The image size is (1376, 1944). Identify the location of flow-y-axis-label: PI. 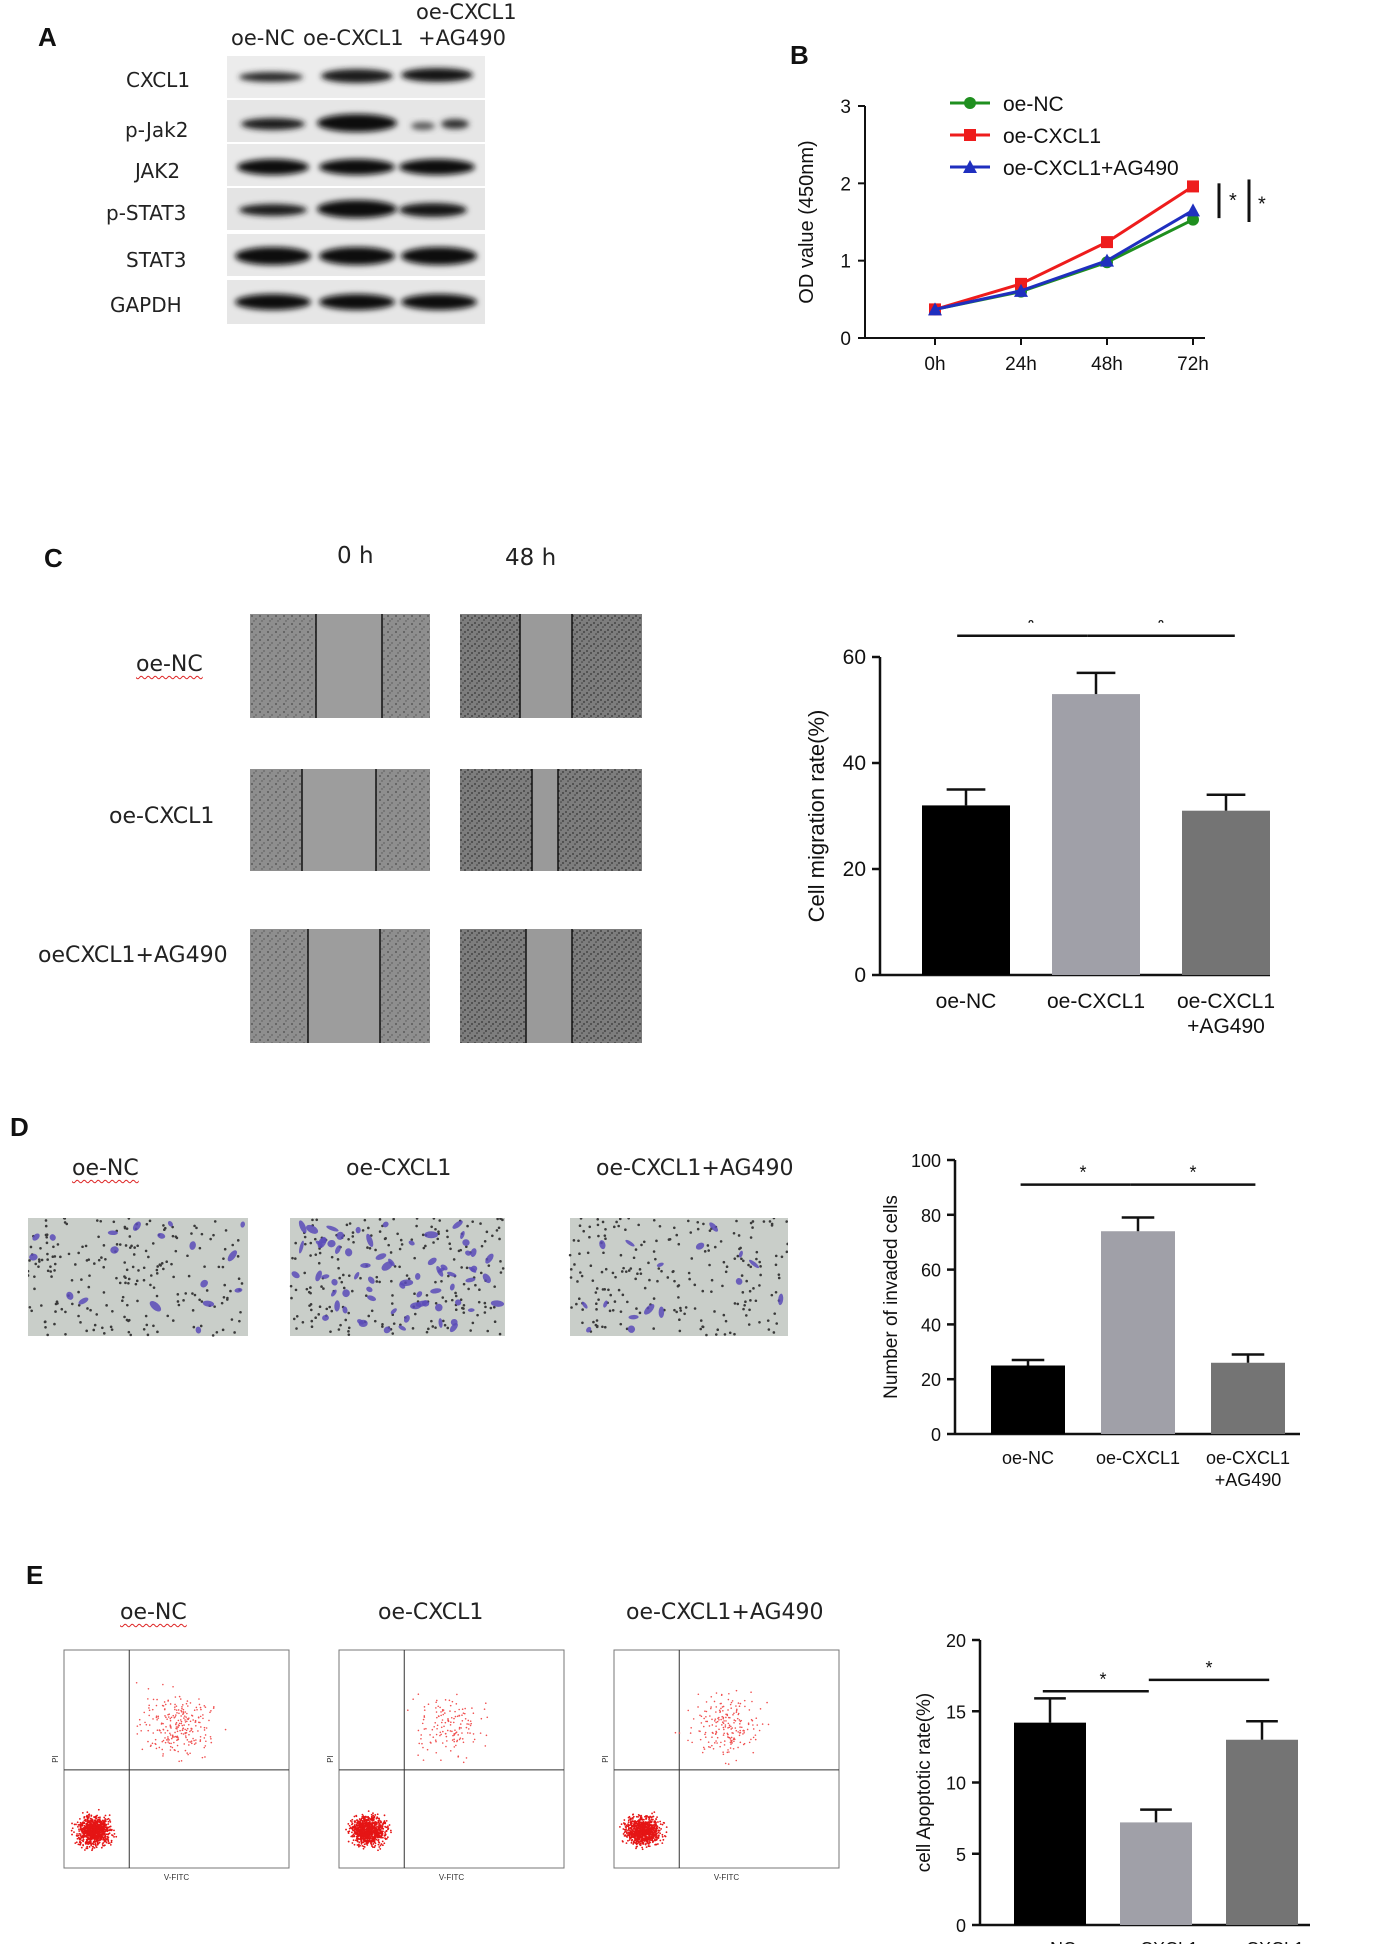
(330, 1759).